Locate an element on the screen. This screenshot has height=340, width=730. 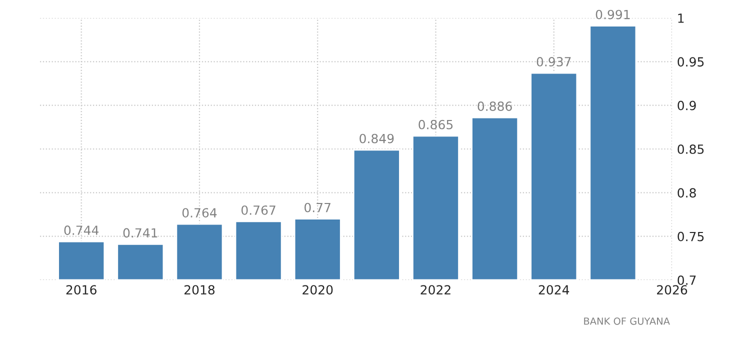
x-tick-label: 2018 is located at coordinates (199, 290).